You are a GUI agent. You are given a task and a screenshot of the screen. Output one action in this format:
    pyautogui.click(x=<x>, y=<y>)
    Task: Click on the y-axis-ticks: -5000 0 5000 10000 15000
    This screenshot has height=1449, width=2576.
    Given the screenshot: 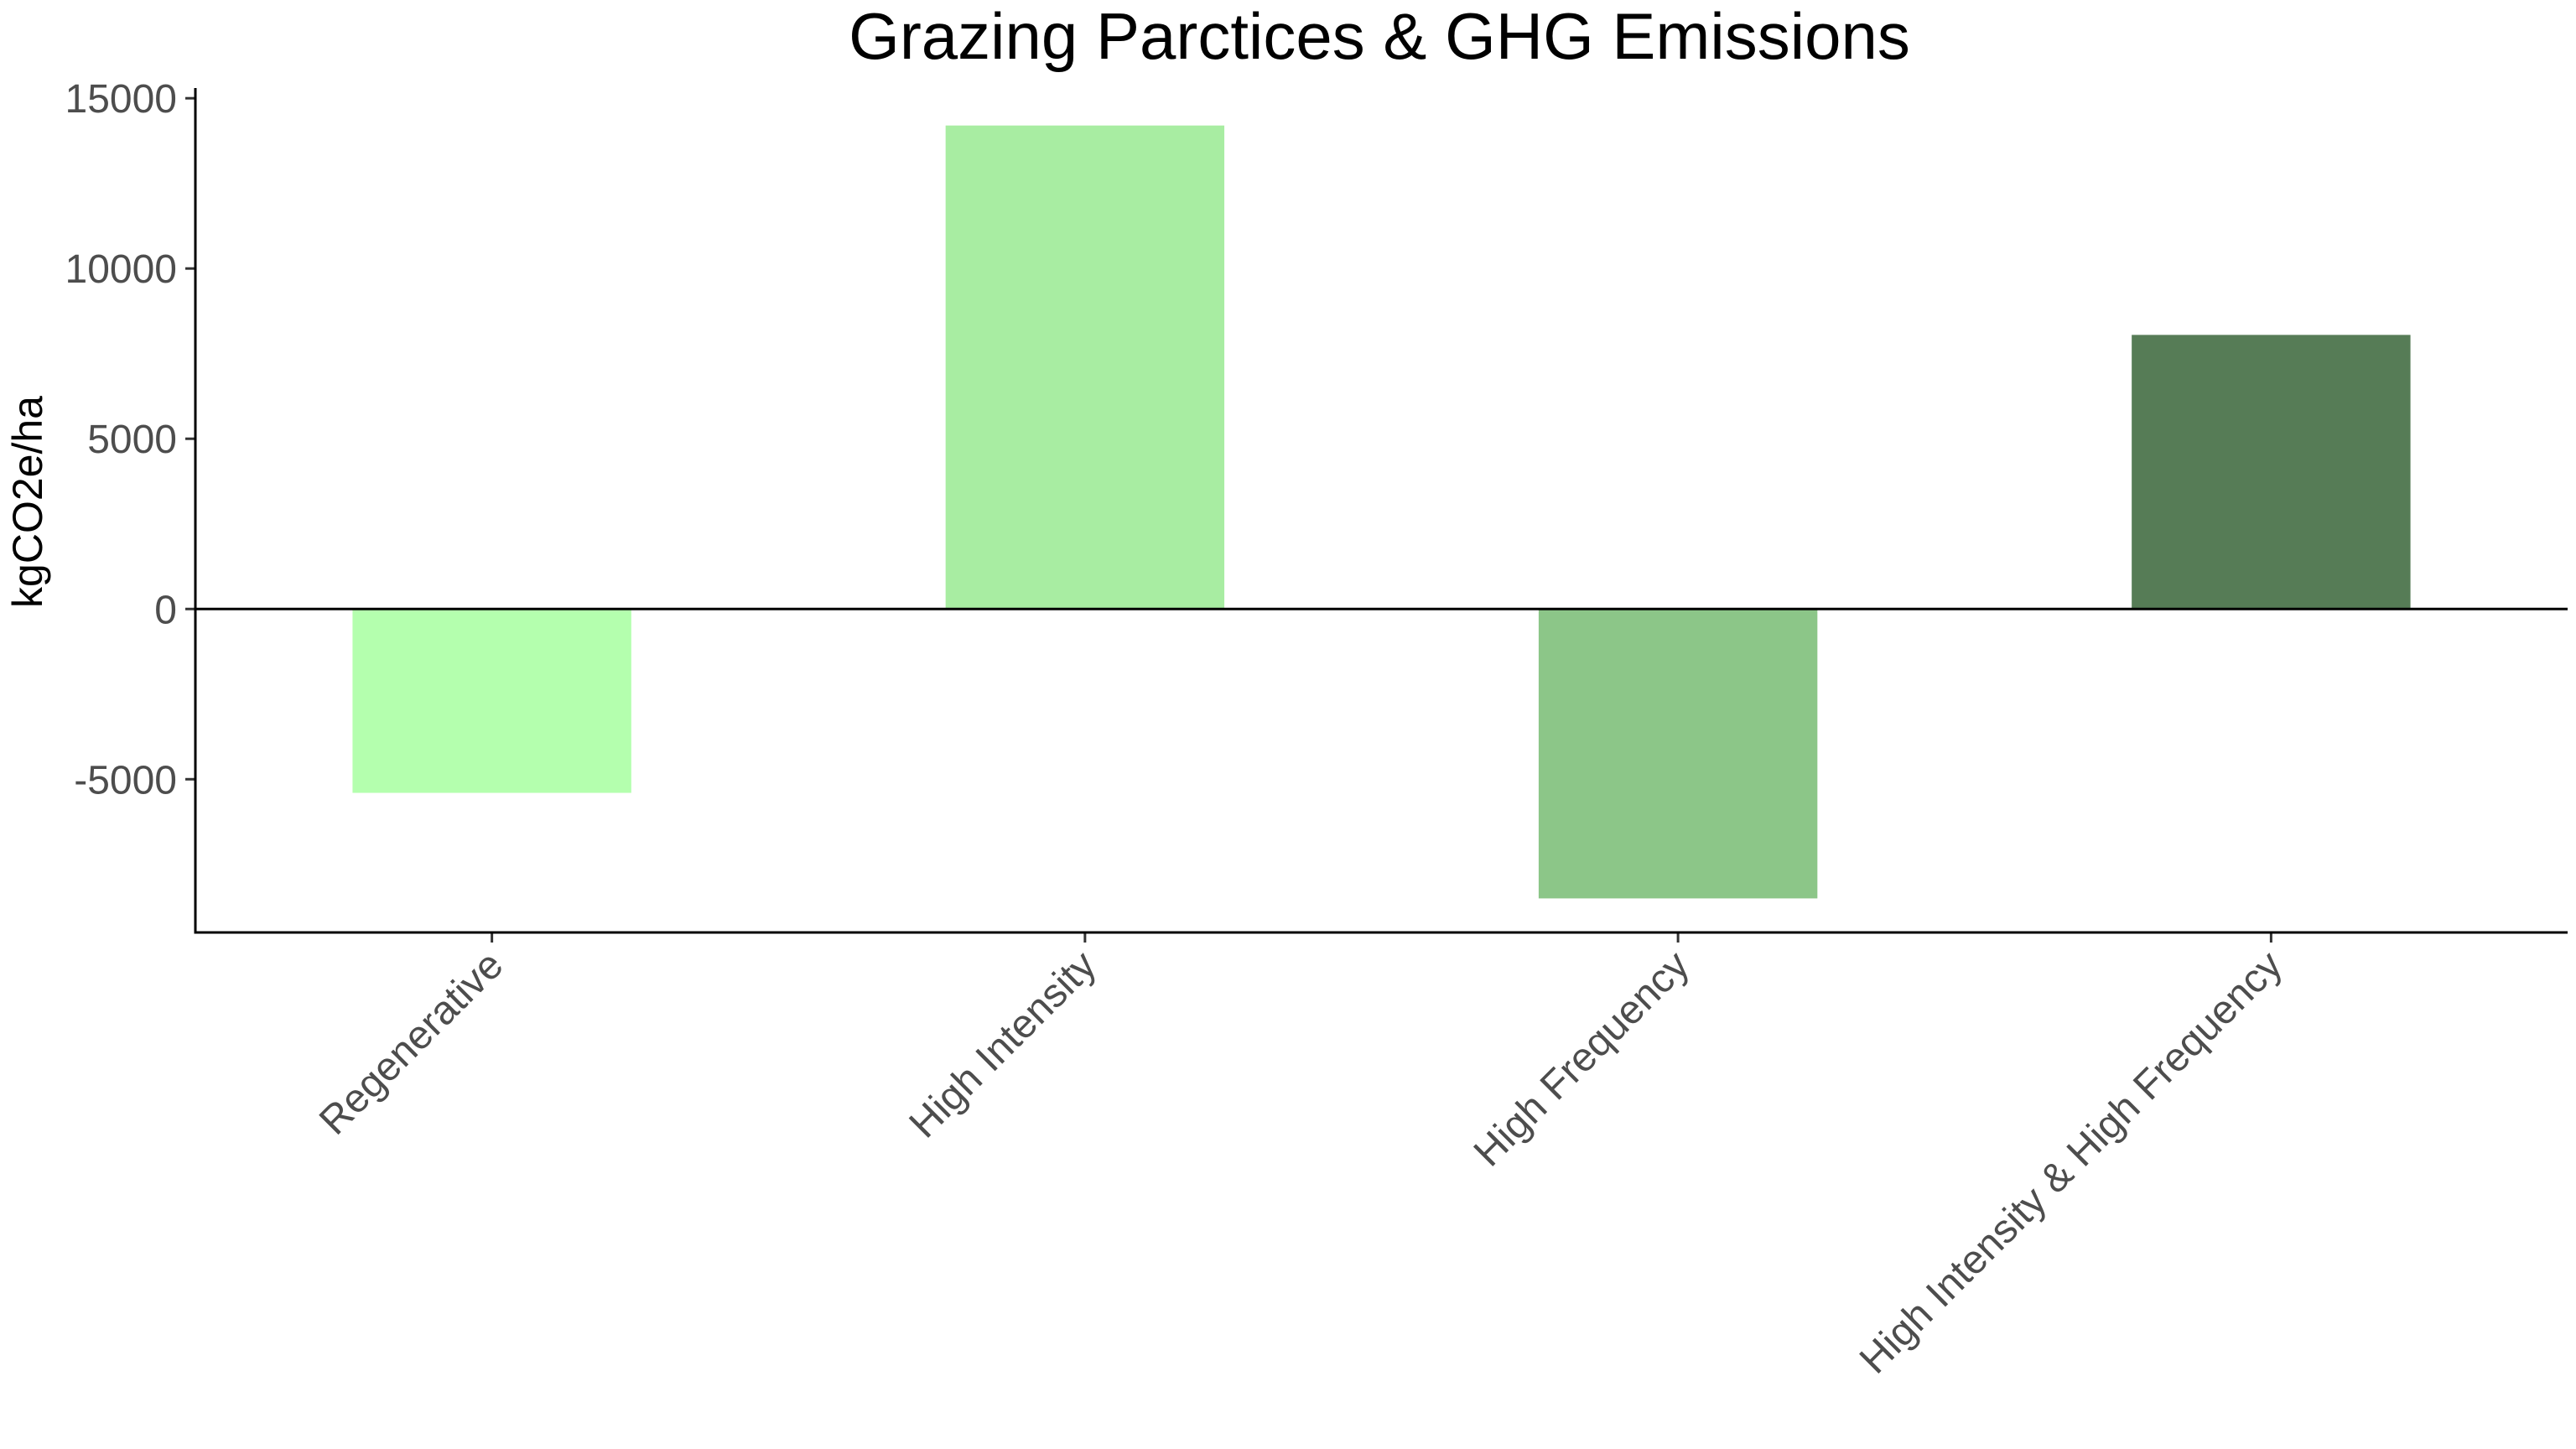 What is the action you would take?
    pyautogui.click(x=130, y=439)
    